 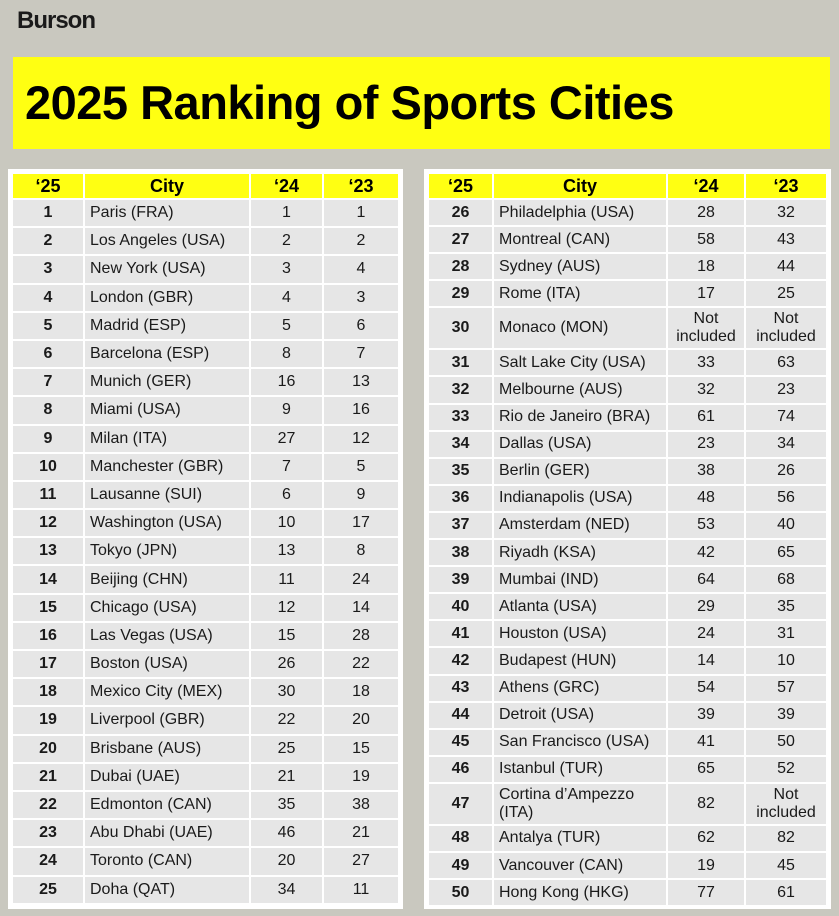 What do you see at coordinates (706, 328) in the screenshot?
I see `rank-2024-cell: Not included` at bounding box center [706, 328].